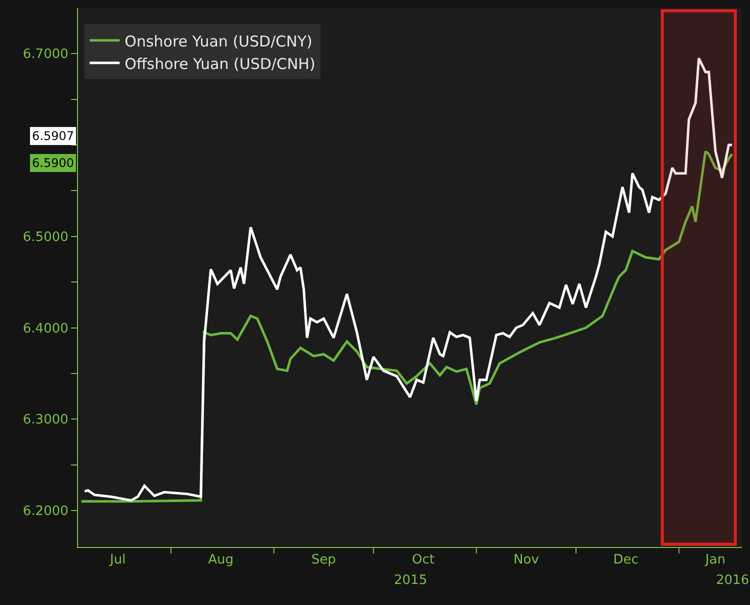 The image size is (750, 605). Describe the element at coordinates (218, 41) in the screenshot. I see `legend-label: Onshore Yuan (USD/CNY)` at that location.